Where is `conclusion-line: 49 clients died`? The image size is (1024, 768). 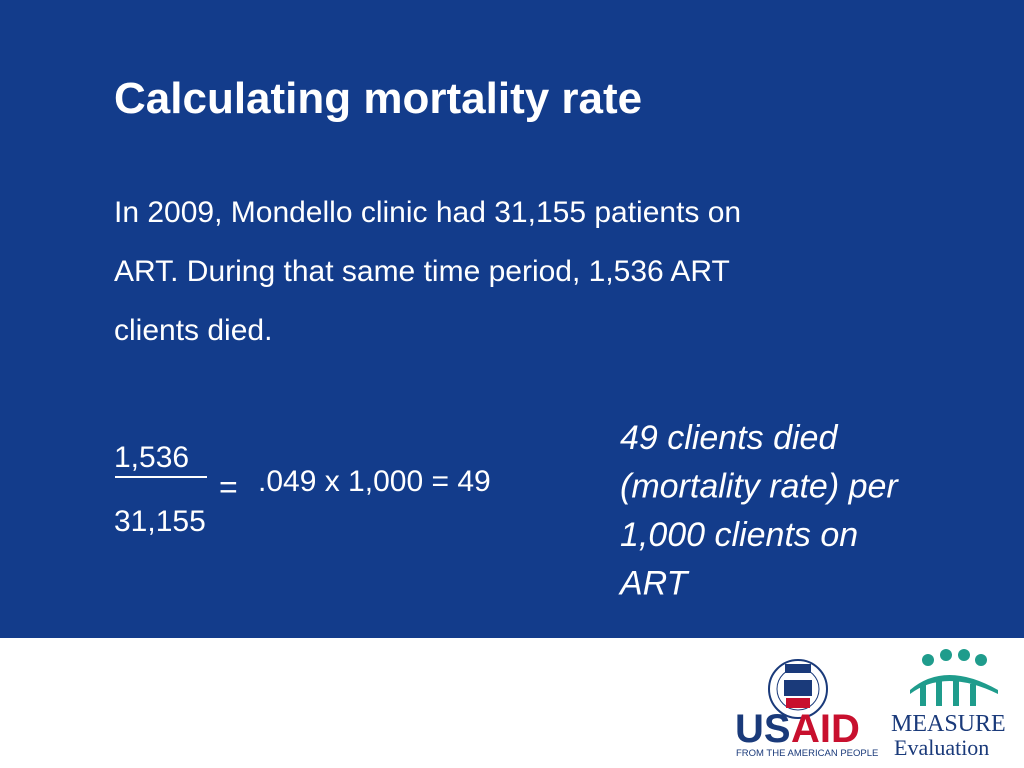 conclusion-line: 49 clients died is located at coordinates (729, 438).